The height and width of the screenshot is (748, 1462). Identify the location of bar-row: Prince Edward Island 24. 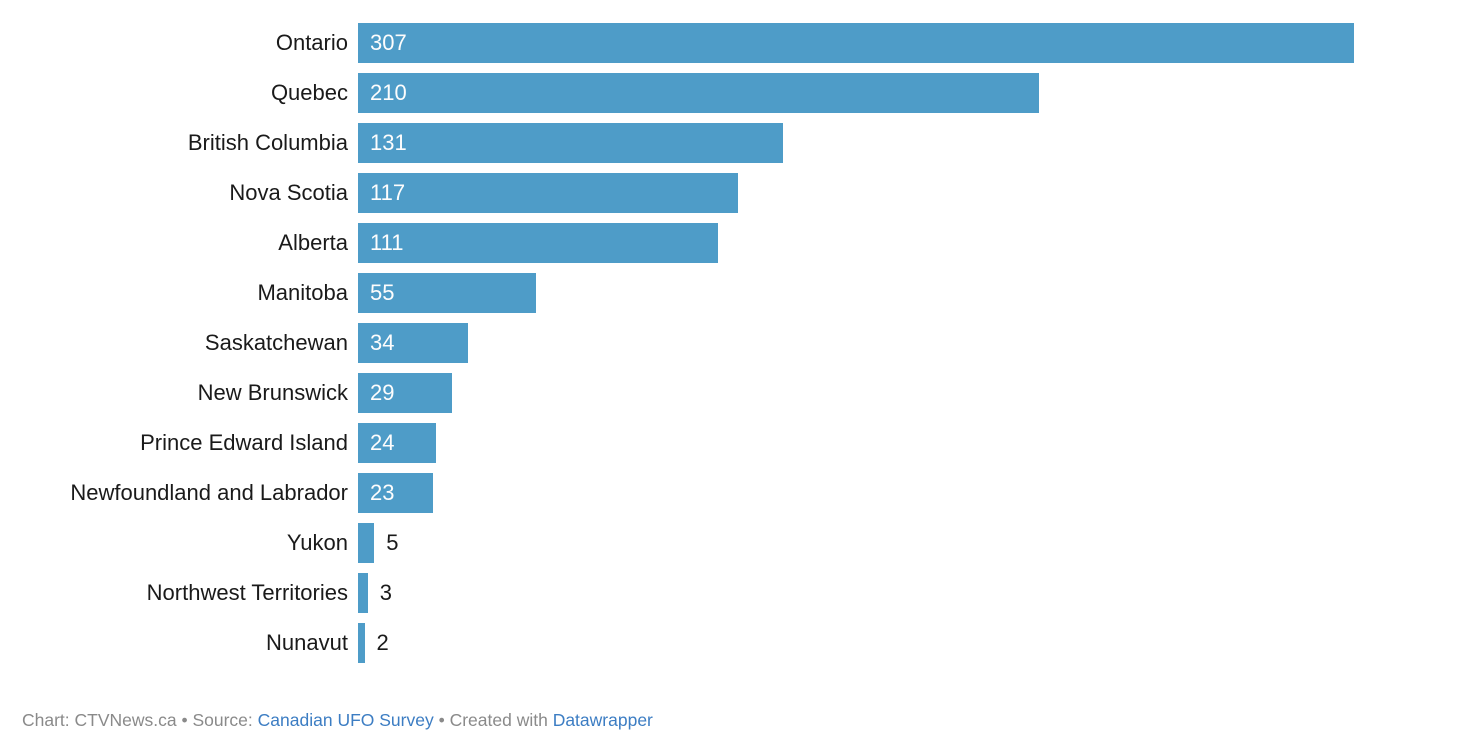
(731, 443).